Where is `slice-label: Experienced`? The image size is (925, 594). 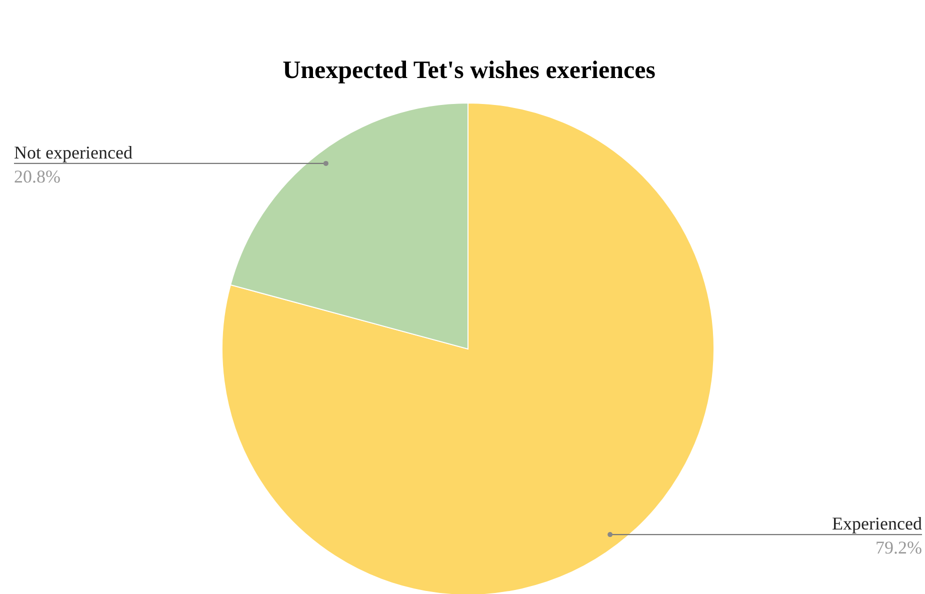
slice-label: Experienced is located at coordinates (877, 524).